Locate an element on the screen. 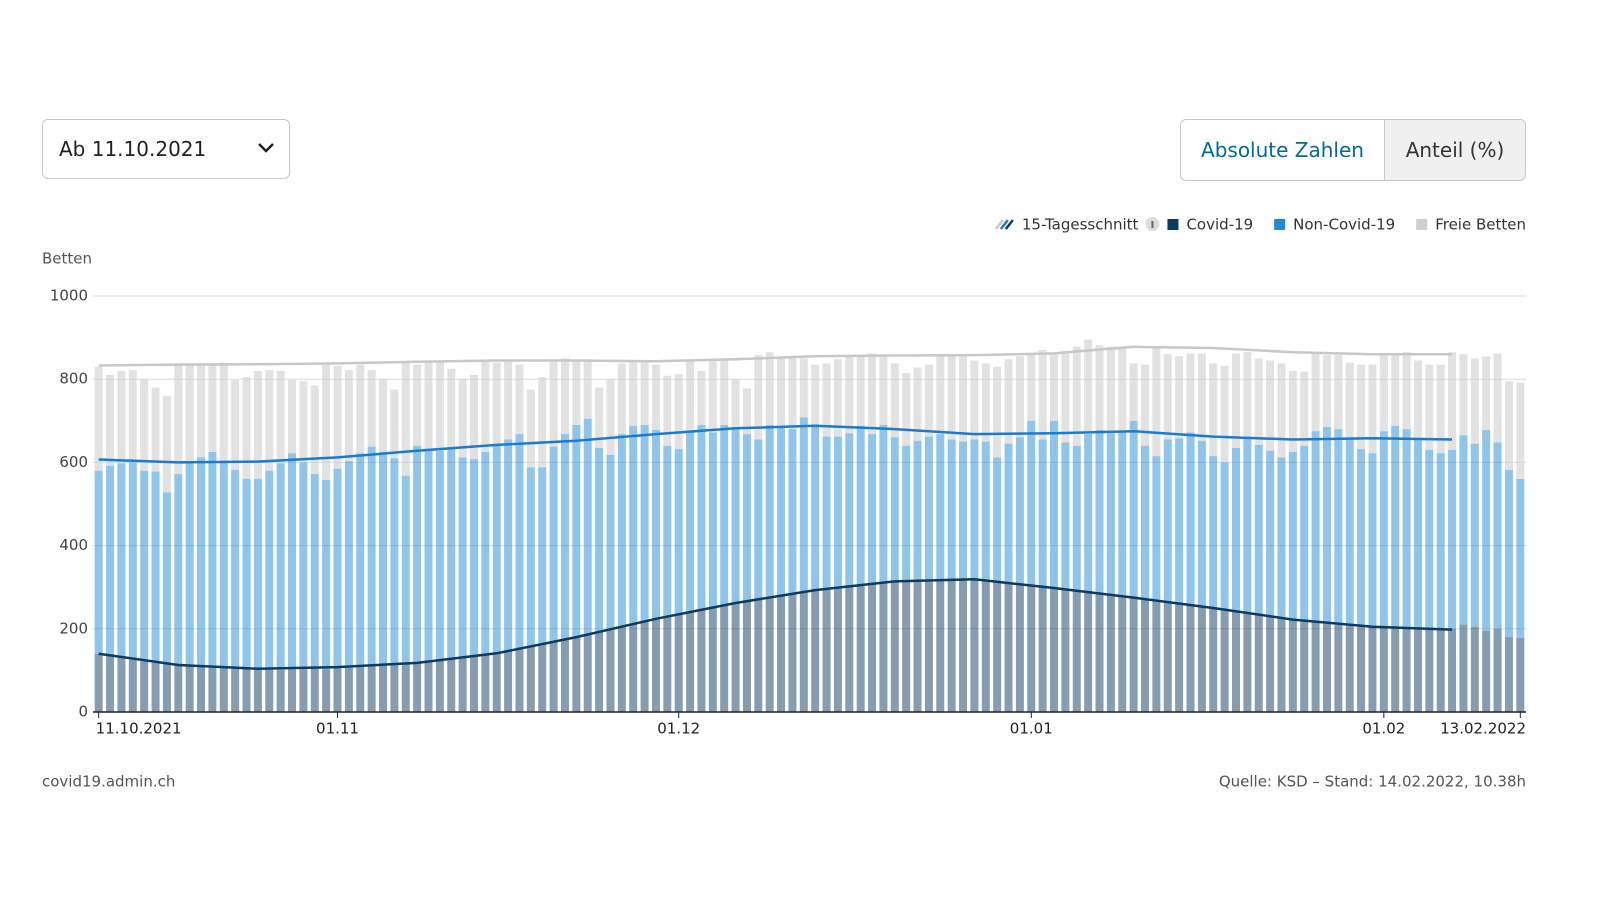  x-tick-label: 01.02 is located at coordinates (1383, 729).